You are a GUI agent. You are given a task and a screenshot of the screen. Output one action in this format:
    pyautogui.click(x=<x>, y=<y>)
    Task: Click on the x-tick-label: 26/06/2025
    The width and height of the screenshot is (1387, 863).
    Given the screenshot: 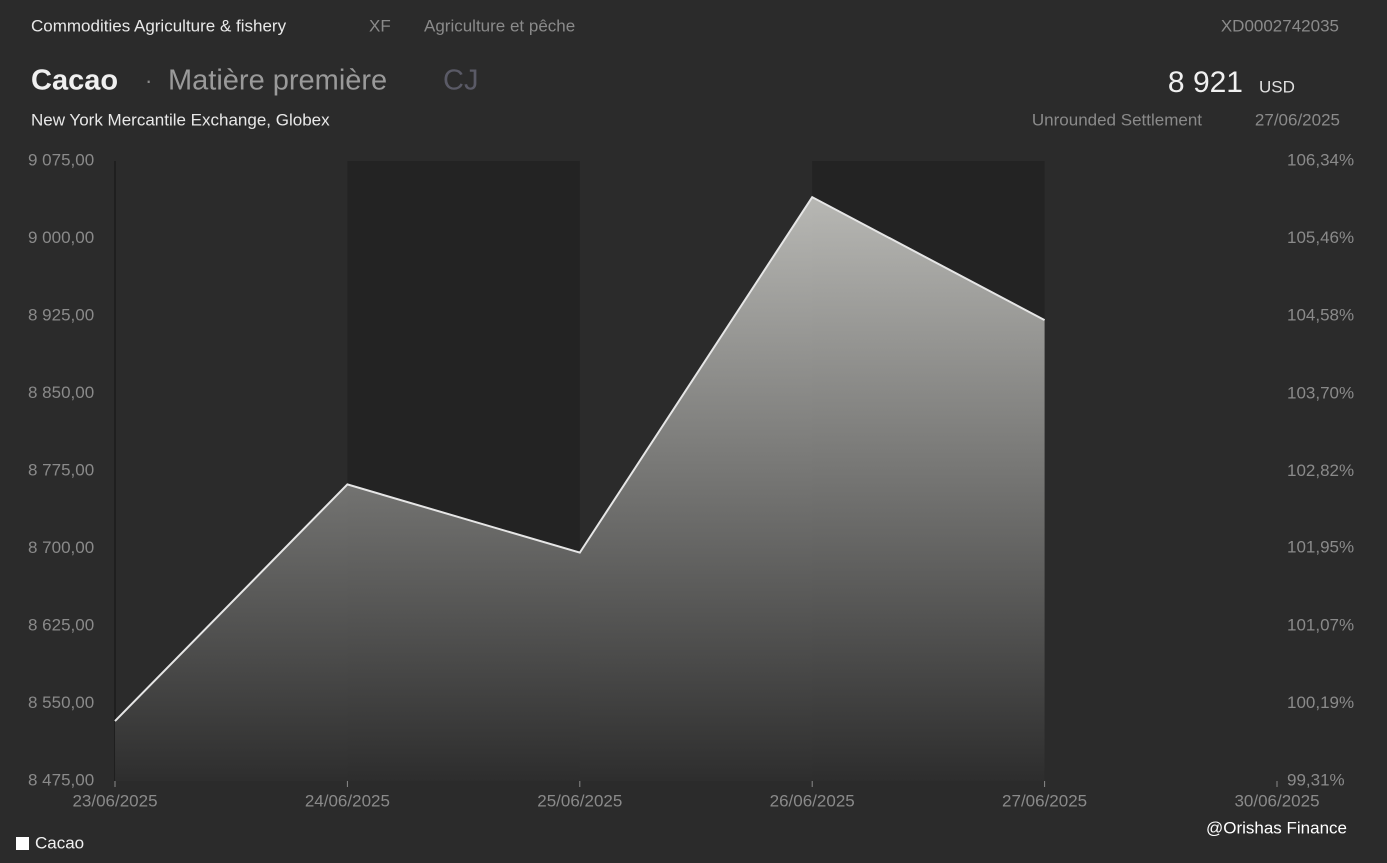 What is the action you would take?
    pyautogui.click(x=812, y=800)
    